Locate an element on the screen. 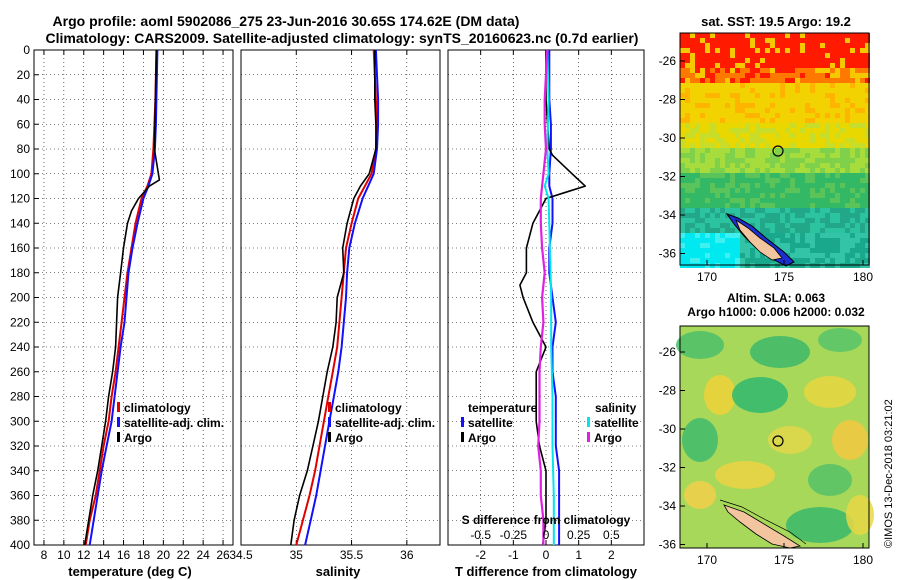 The image size is (900, 580). x-tick-label: 8 is located at coordinates (44, 555).